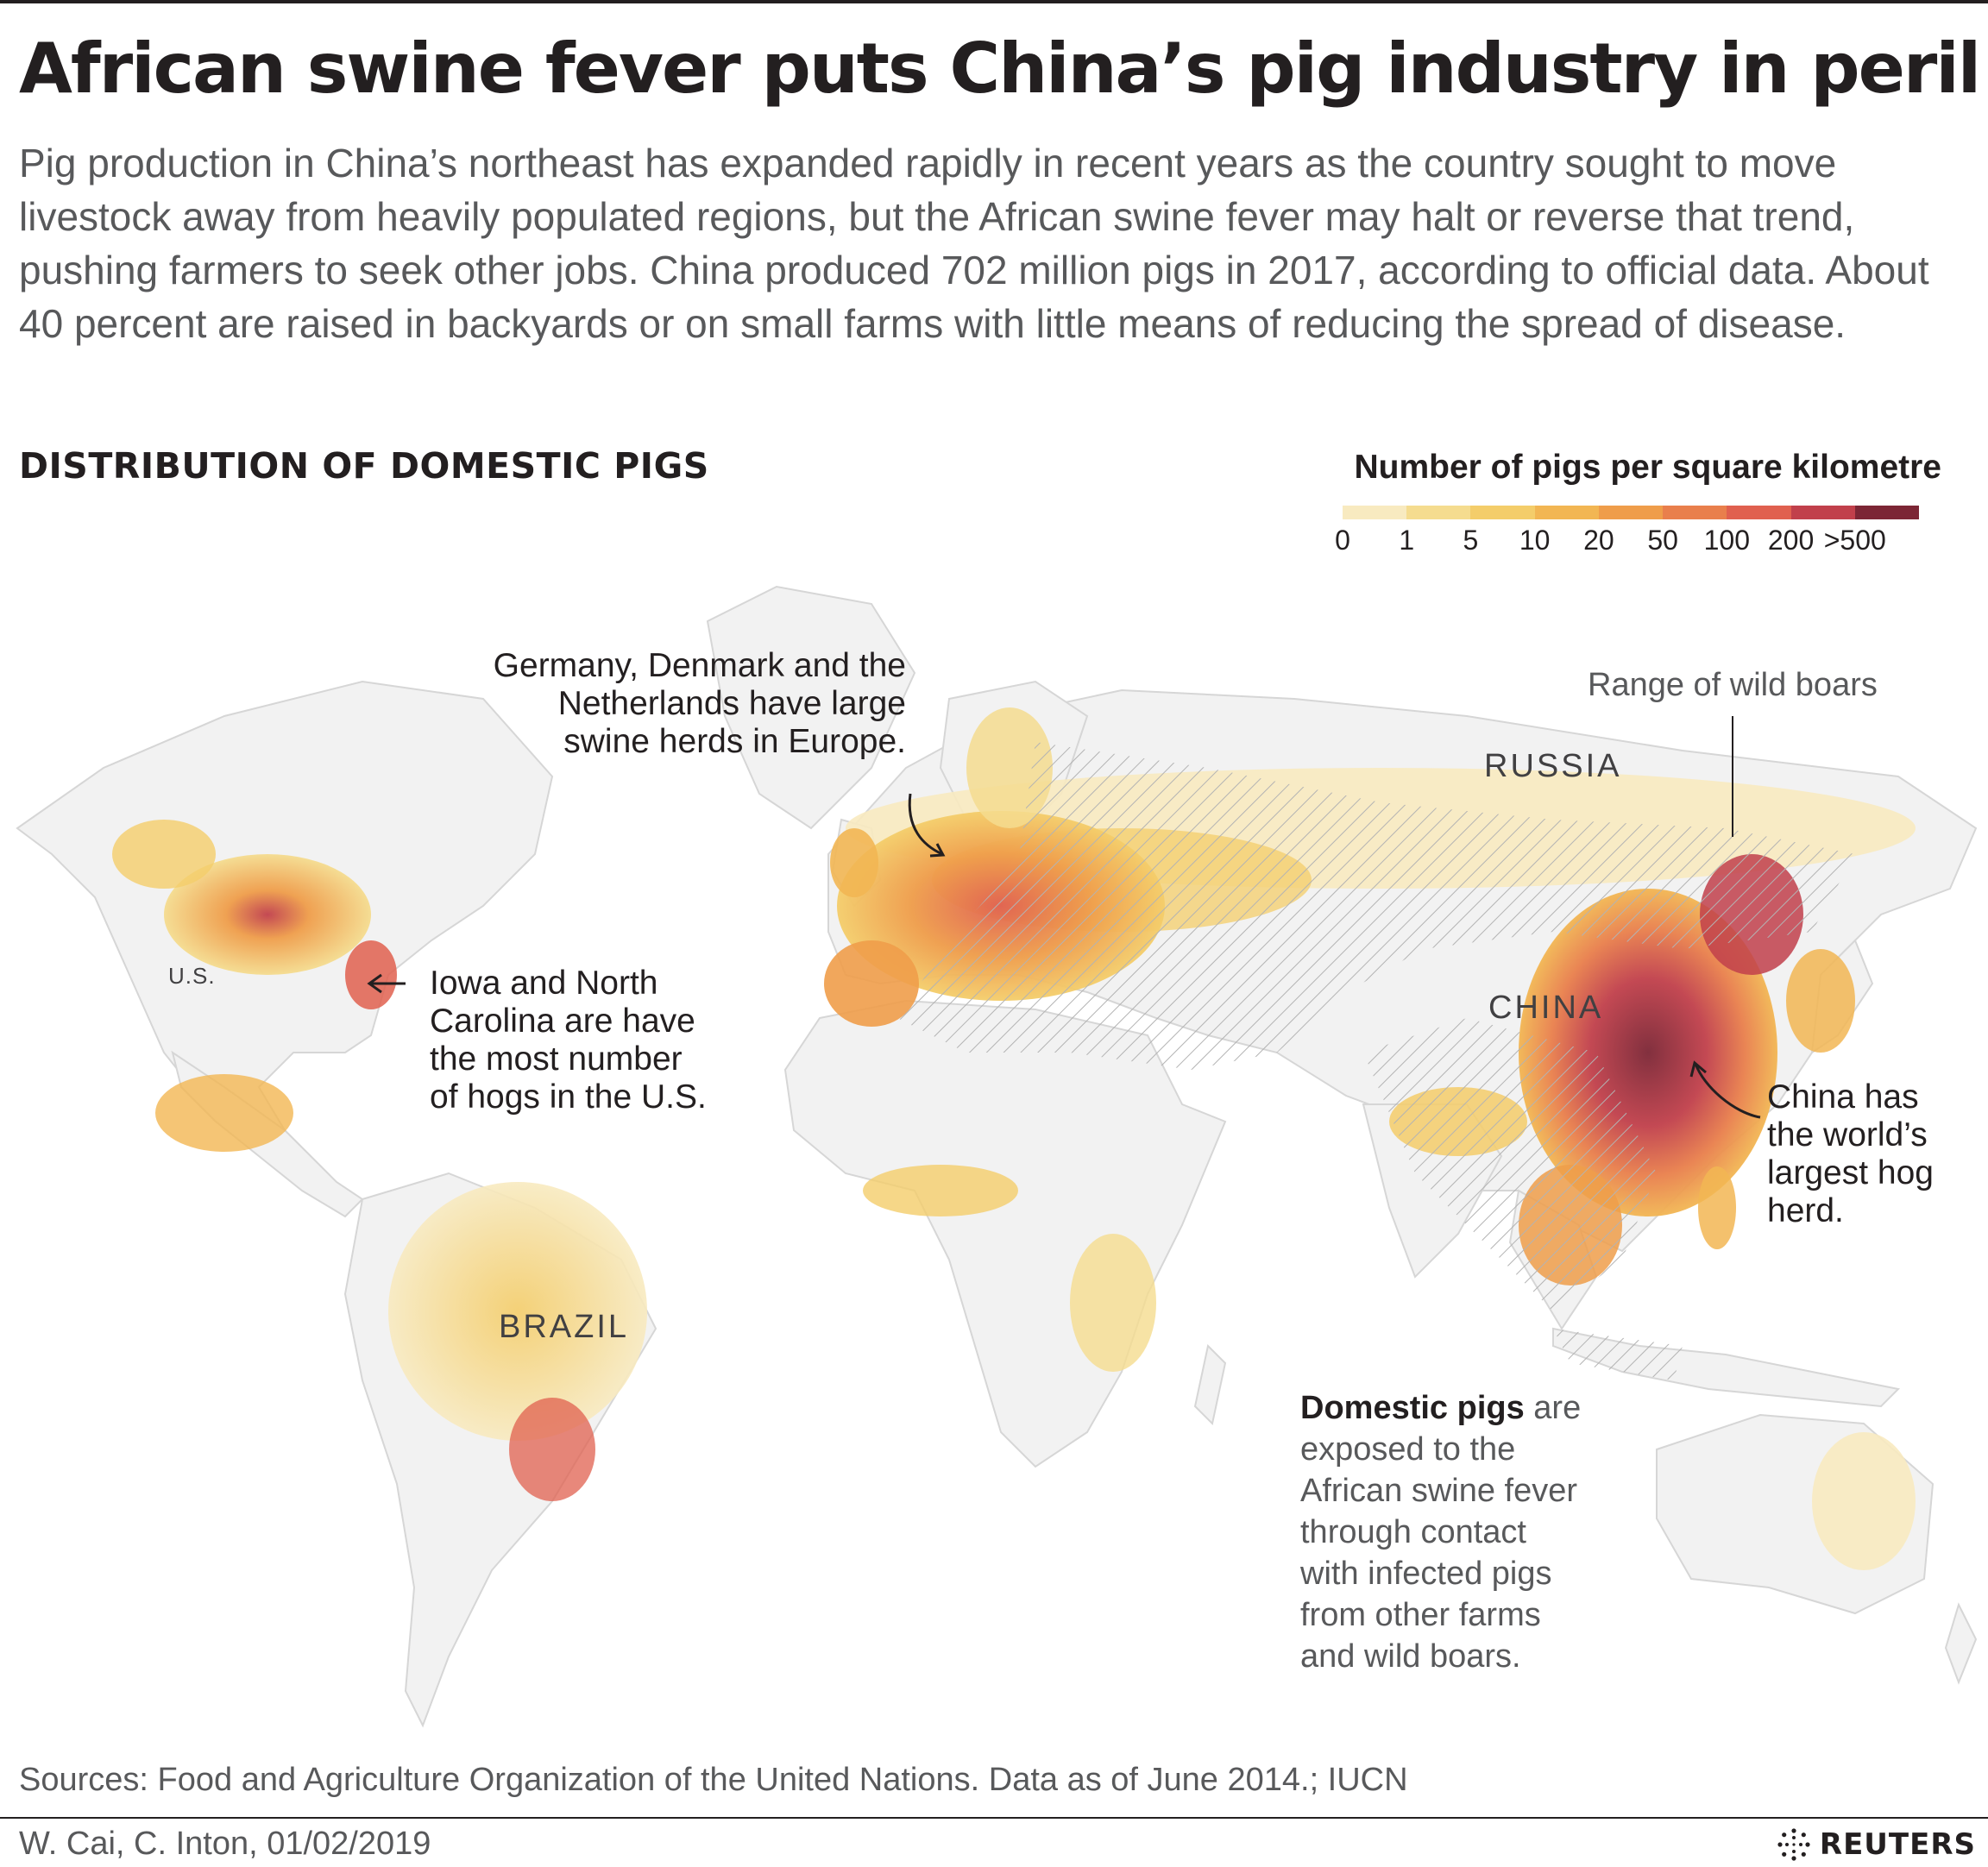 This screenshot has width=1988, height=1867. What do you see at coordinates (1413, 1408) in the screenshot?
I see `annotation-domestic-bold: Domestic pigs` at bounding box center [1413, 1408].